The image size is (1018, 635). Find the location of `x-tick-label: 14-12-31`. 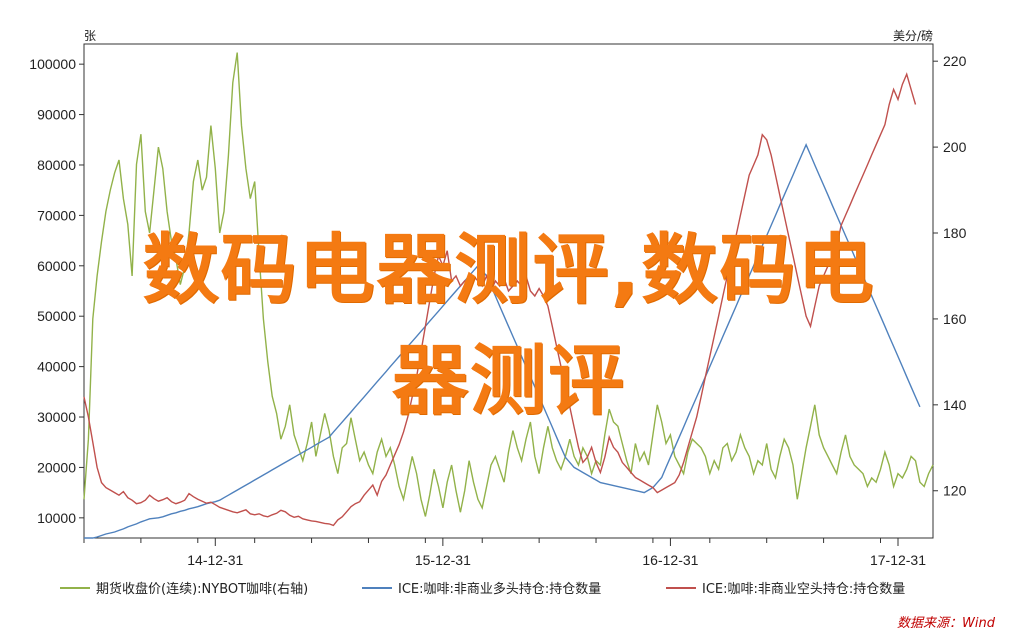

x-tick-label: 14-12-31 is located at coordinates (215, 560).